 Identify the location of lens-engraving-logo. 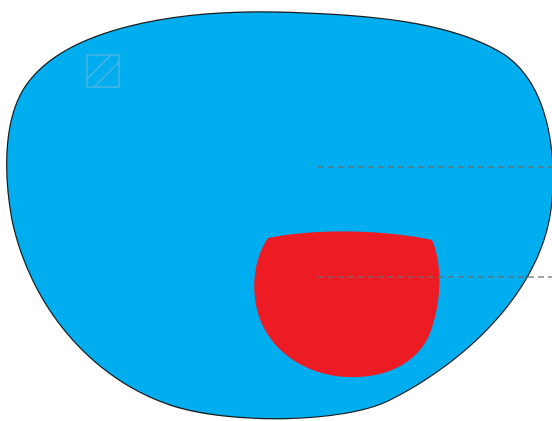
(103, 71).